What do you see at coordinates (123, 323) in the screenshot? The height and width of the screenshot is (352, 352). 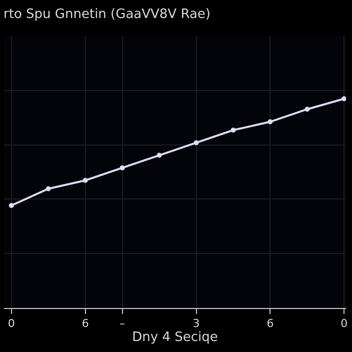 I see `x-tick-label: –` at bounding box center [123, 323].